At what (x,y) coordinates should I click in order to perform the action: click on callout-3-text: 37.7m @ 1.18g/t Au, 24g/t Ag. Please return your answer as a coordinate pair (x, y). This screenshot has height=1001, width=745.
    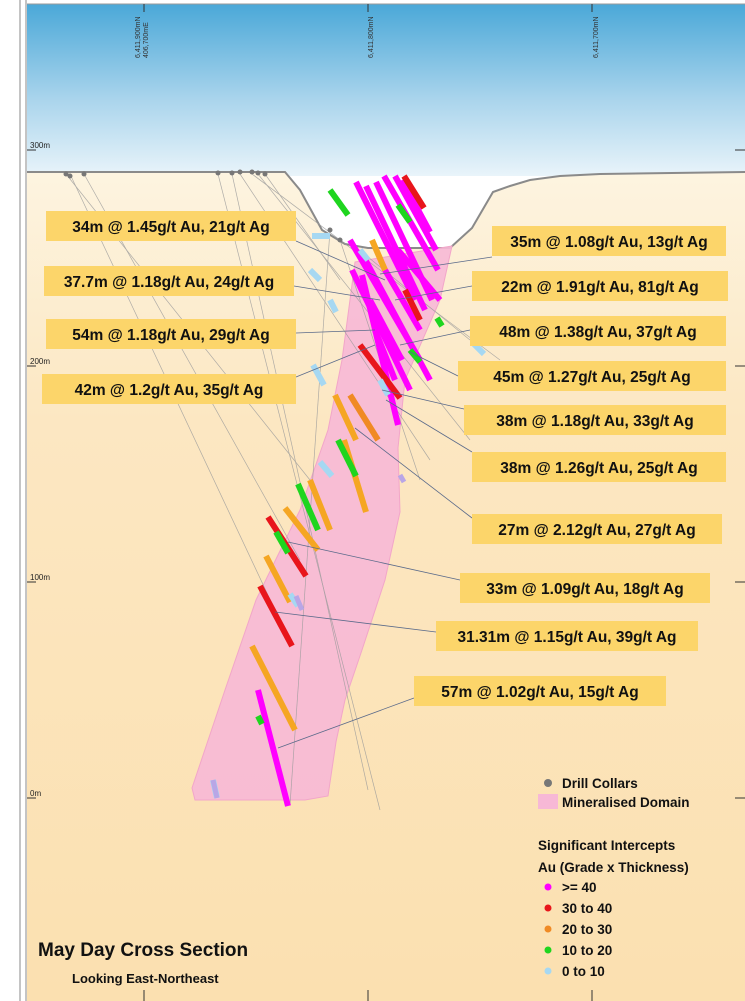
    Looking at the image, I should click on (169, 282).